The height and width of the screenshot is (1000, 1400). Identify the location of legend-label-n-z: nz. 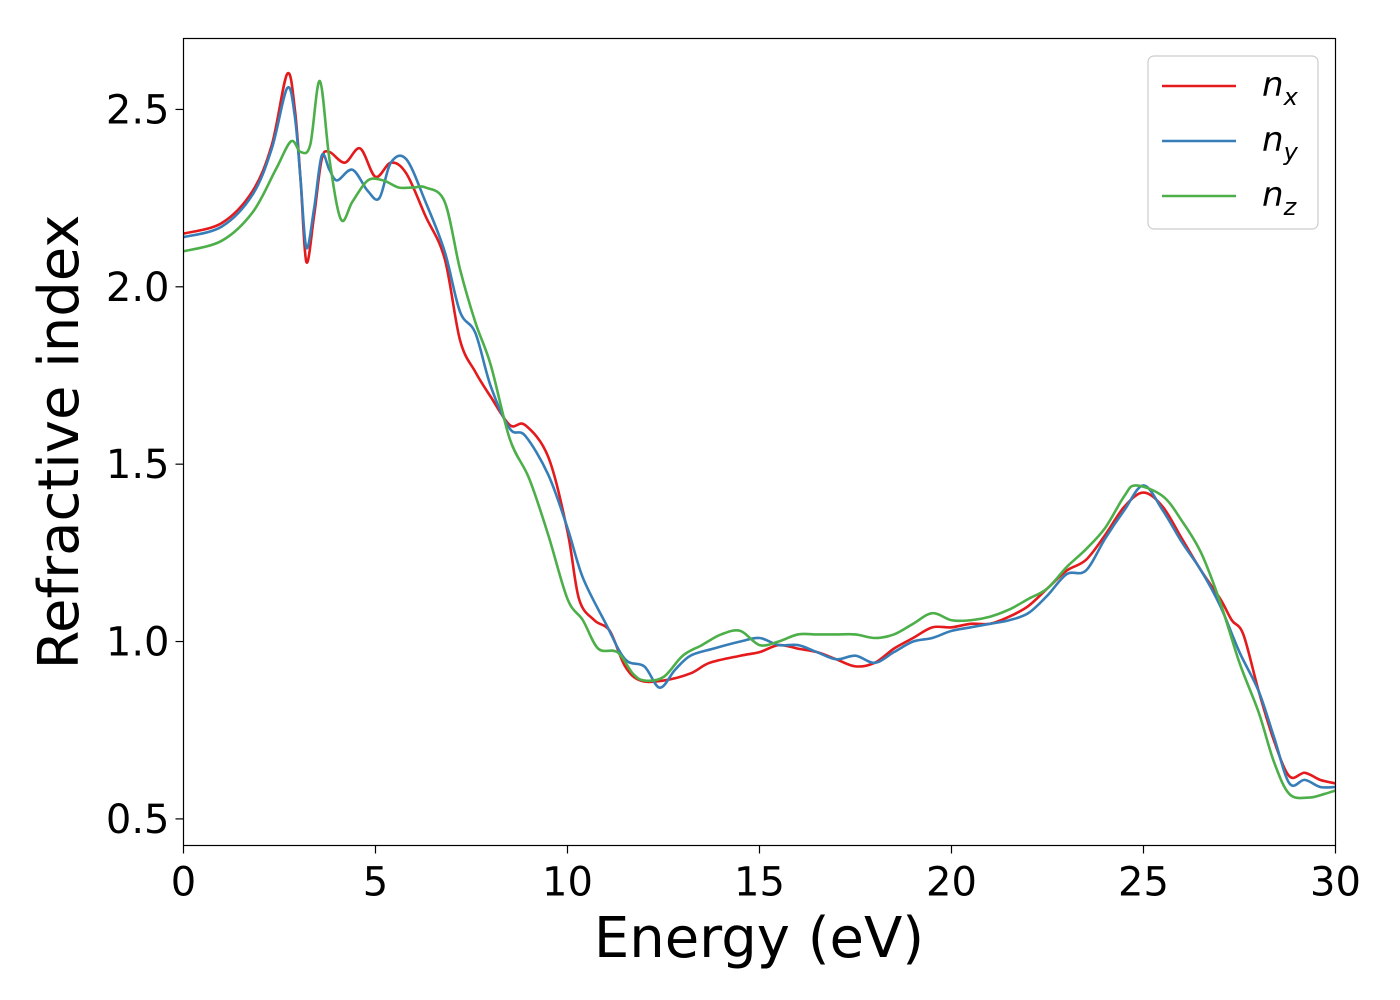
(1280, 198).